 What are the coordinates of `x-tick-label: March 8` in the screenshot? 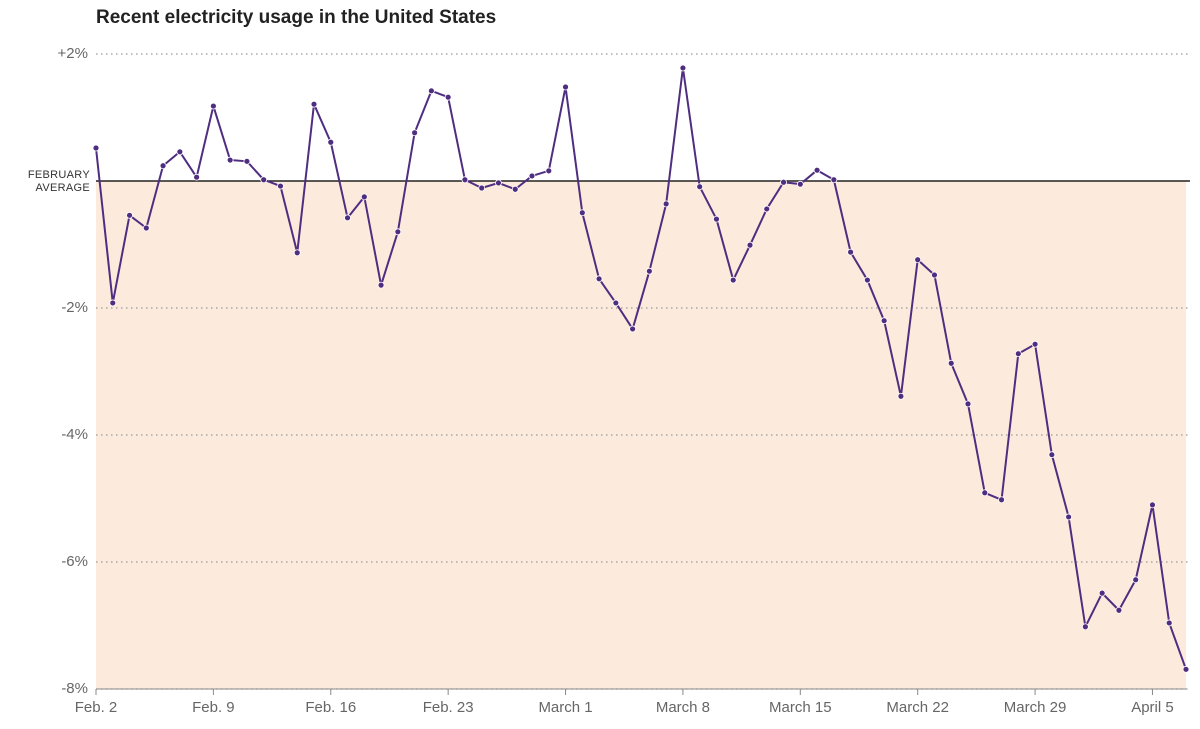 It's located at (683, 707).